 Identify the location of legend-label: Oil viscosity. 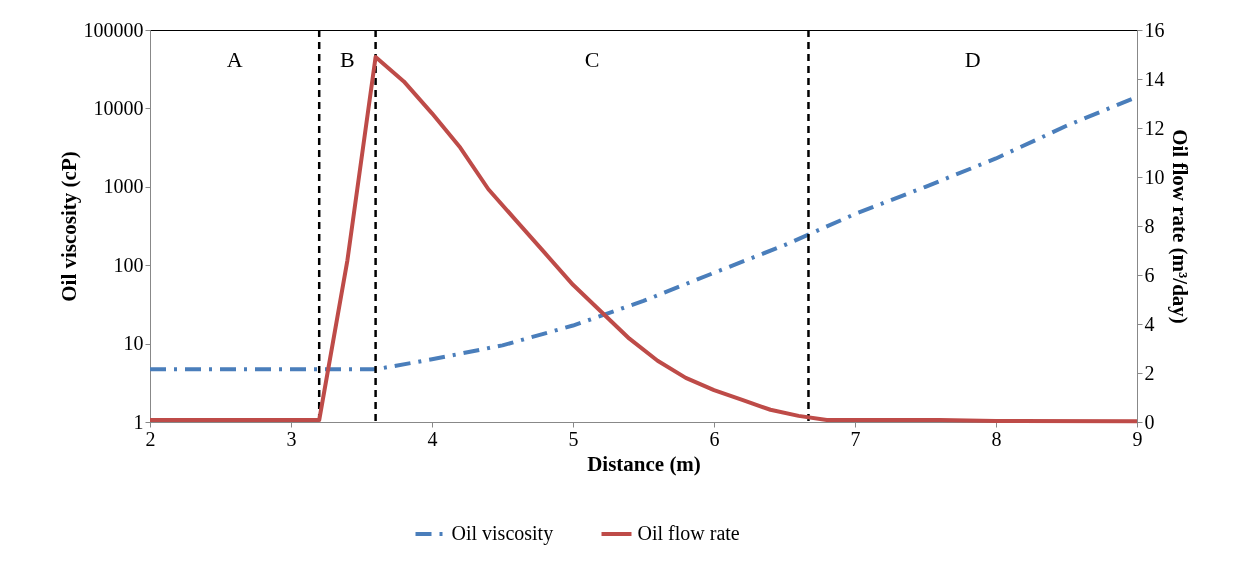
(502, 533).